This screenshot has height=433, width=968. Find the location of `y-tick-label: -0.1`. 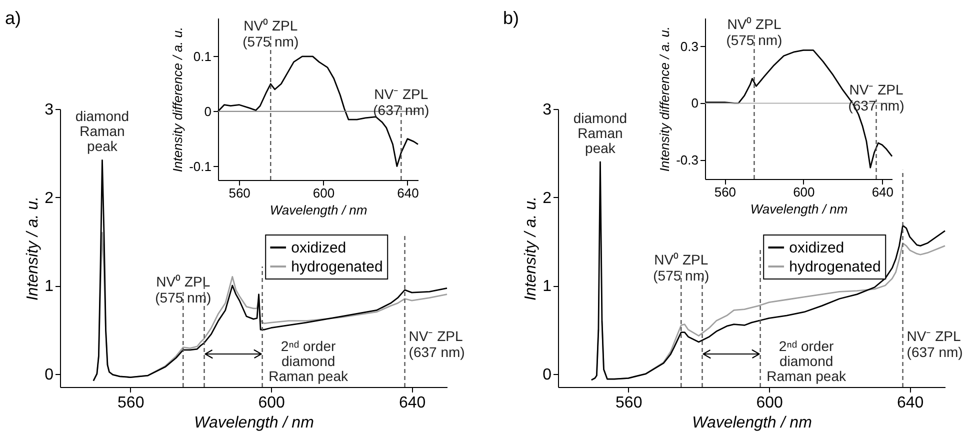

y-tick-label: -0.1 is located at coordinates (200, 166).